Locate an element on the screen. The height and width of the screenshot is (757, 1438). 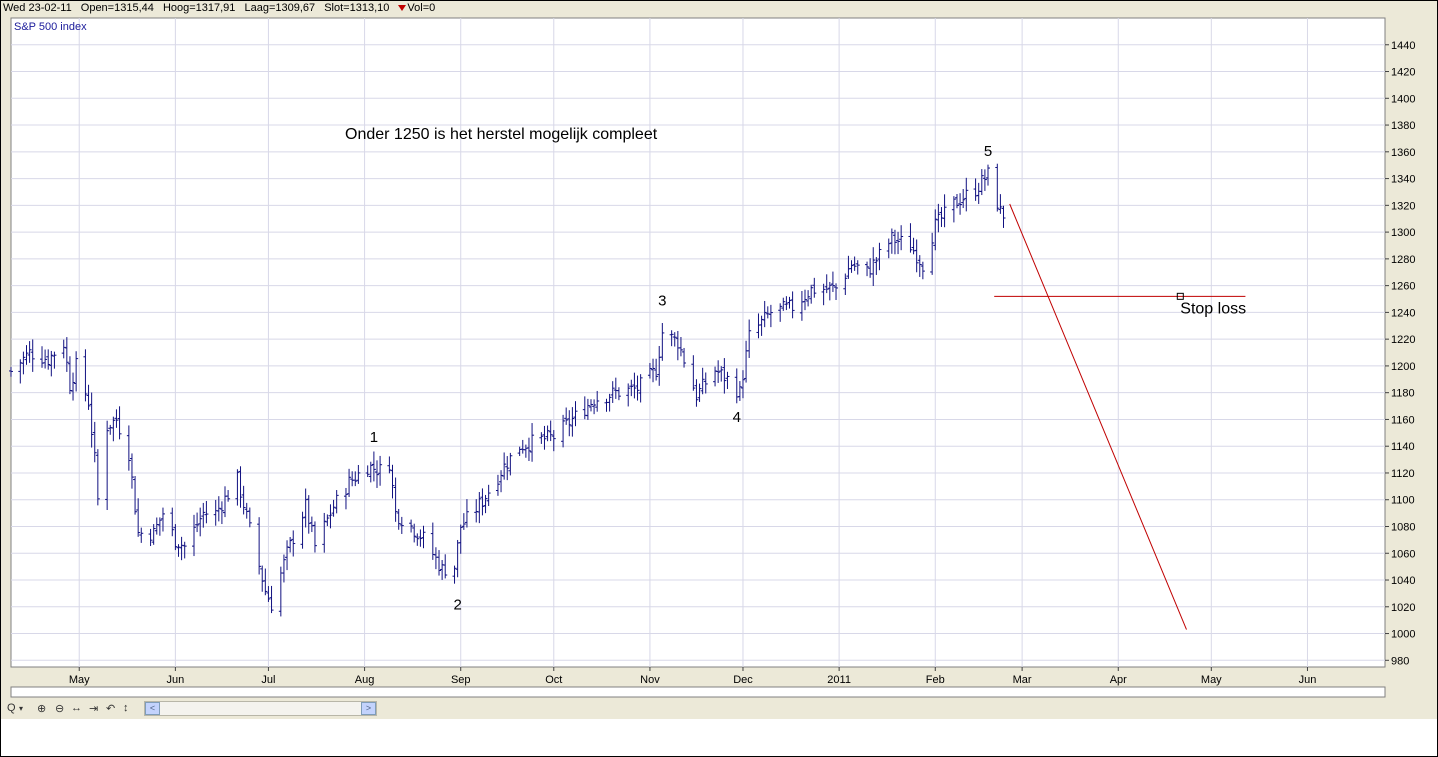
header-date: Wed 23-02-11 is located at coordinates (37, 8).